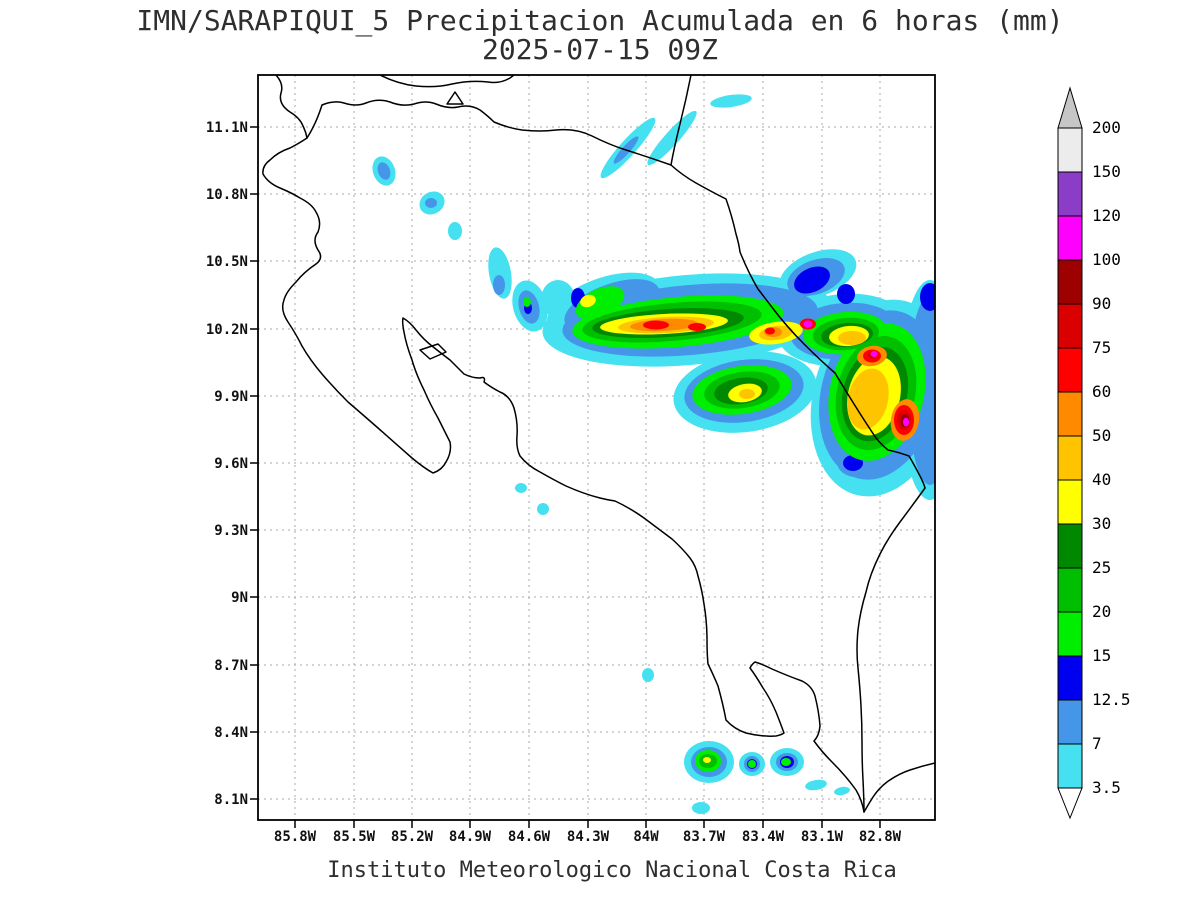  What do you see at coordinates (1101, 435) in the screenshot?
I see `colorbar-tick-label: 50` at bounding box center [1101, 435].